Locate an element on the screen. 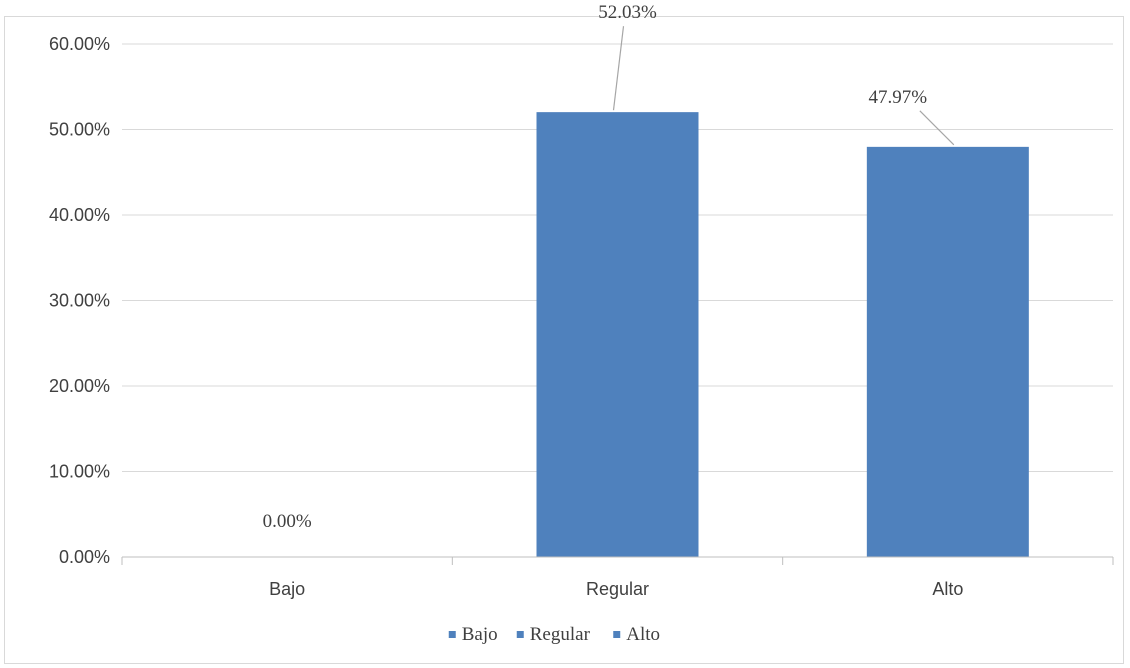 This screenshot has height=668, width=1130. x-category-label: Alto is located at coordinates (947, 589).